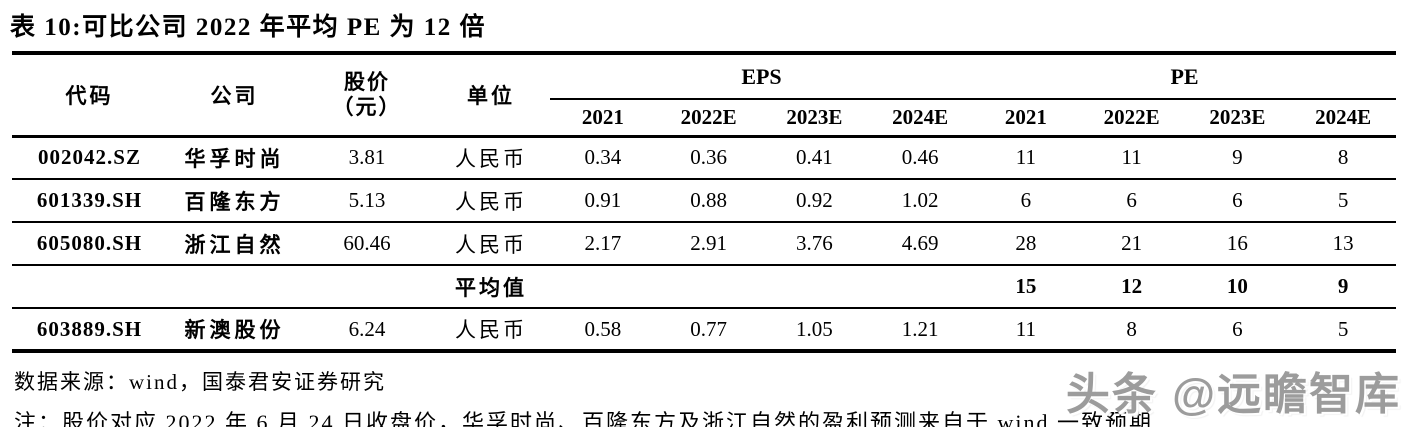 This screenshot has height=427, width=1407. I want to click on cell-pe-2024e: 8, so click(1343, 158).